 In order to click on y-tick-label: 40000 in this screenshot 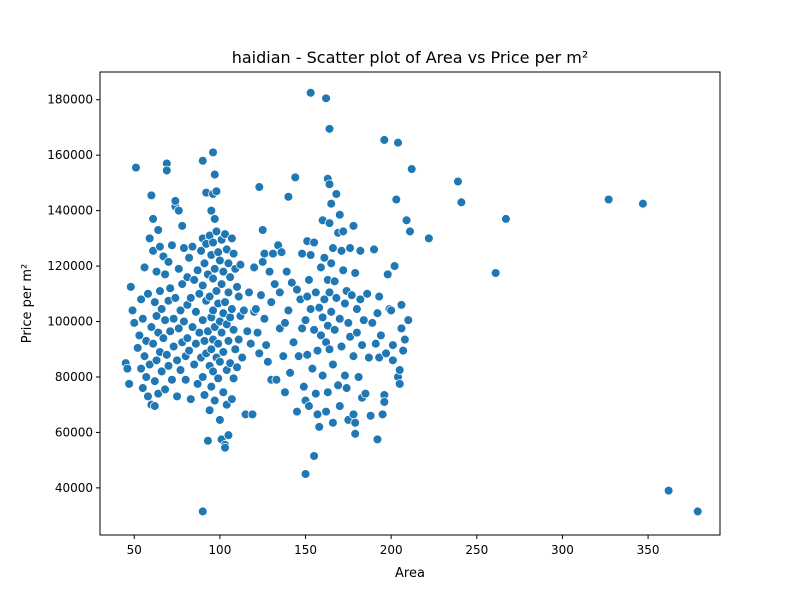, I will do `click(74, 488)`.